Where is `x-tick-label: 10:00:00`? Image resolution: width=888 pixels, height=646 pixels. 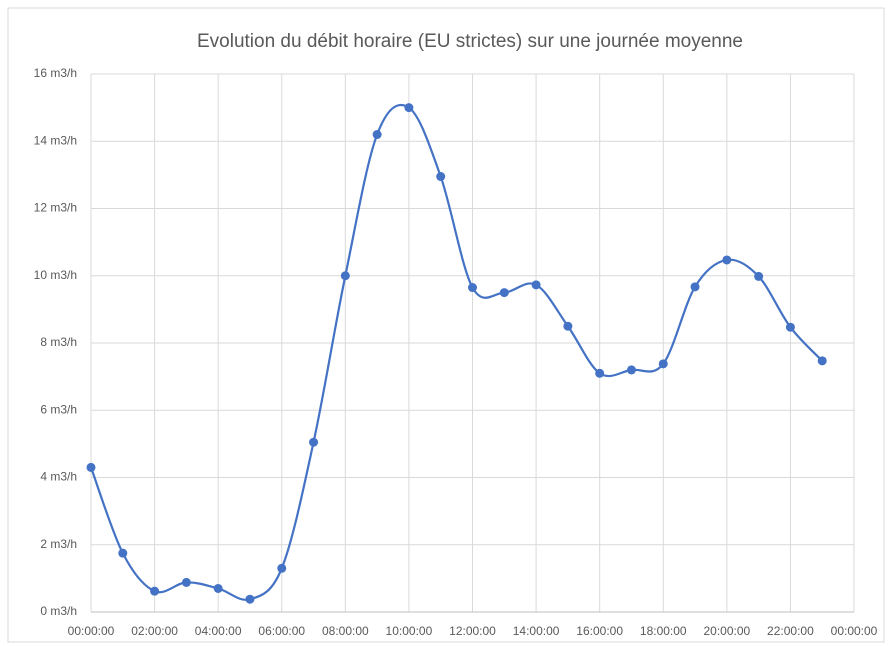
x-tick-label: 10:00:00 is located at coordinates (409, 631).